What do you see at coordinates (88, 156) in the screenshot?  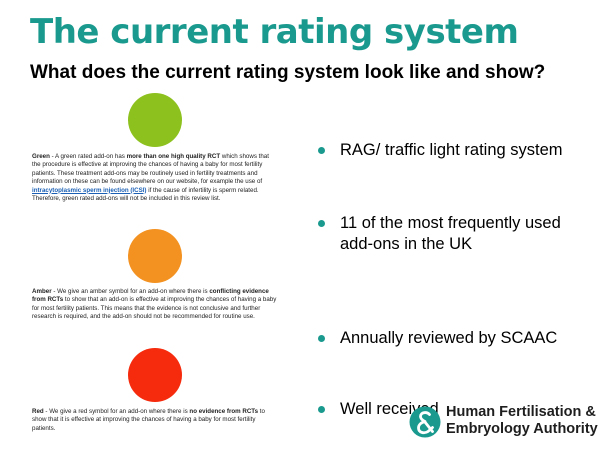 I see `green-text-a: - A green rated add-on has` at bounding box center [88, 156].